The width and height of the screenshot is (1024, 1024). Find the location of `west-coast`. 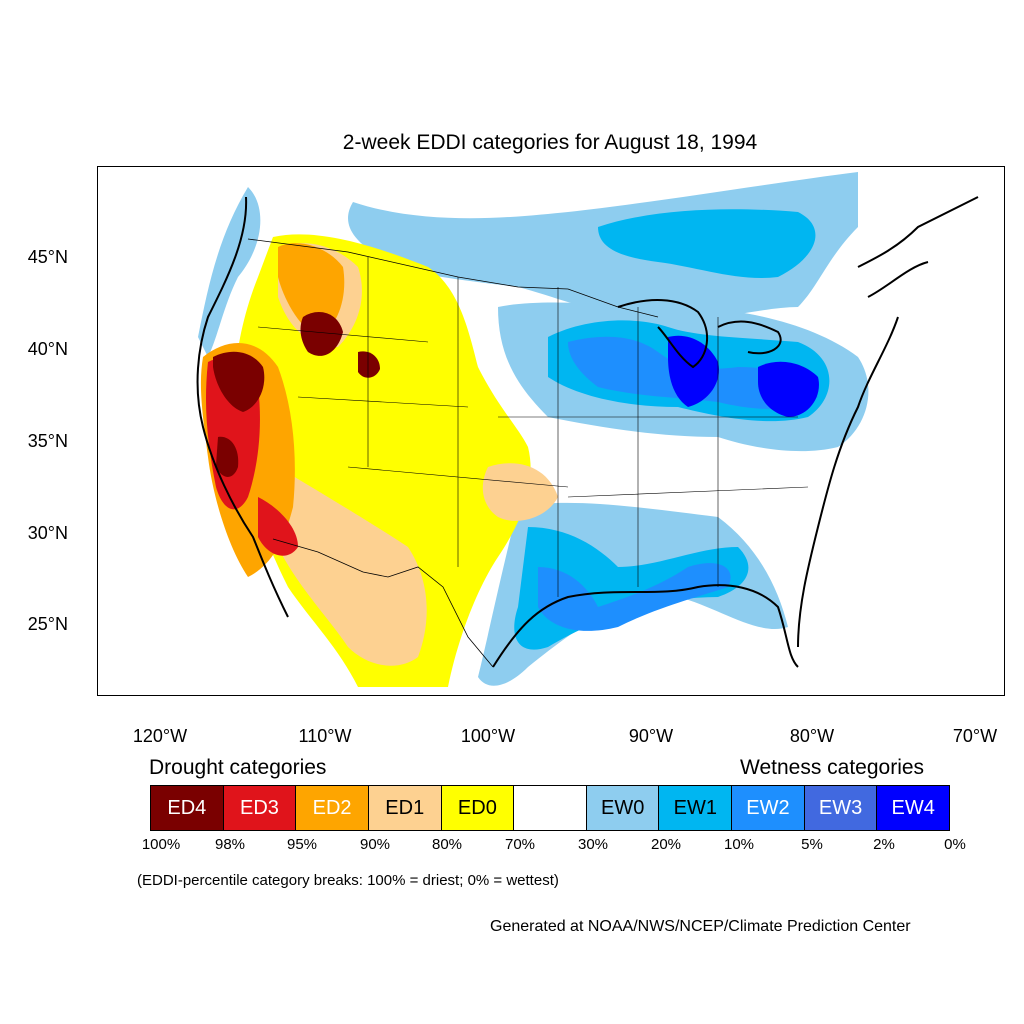

west-coast is located at coordinates (242, 407).